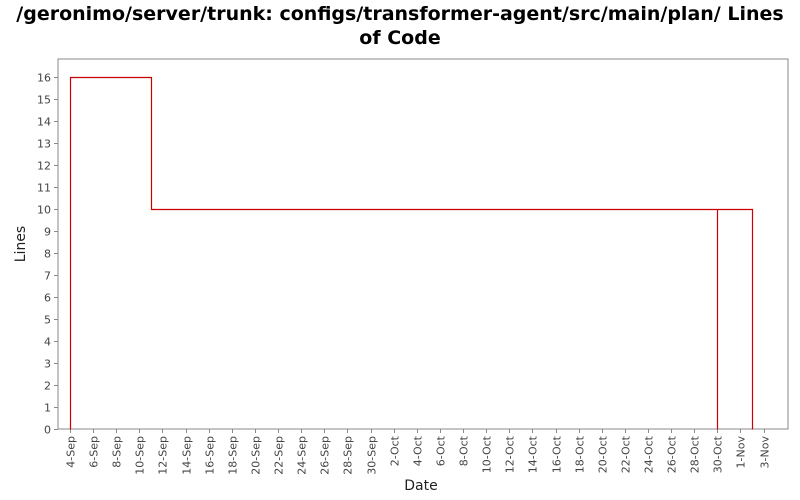 The image size is (800, 500). I want to click on x-tick-label: 12-Oct, so click(510, 454).